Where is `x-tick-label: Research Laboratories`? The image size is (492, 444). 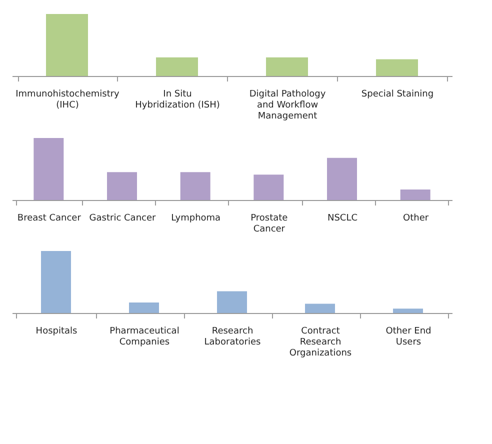 x-tick-label: Research Laboratories is located at coordinates (233, 337).